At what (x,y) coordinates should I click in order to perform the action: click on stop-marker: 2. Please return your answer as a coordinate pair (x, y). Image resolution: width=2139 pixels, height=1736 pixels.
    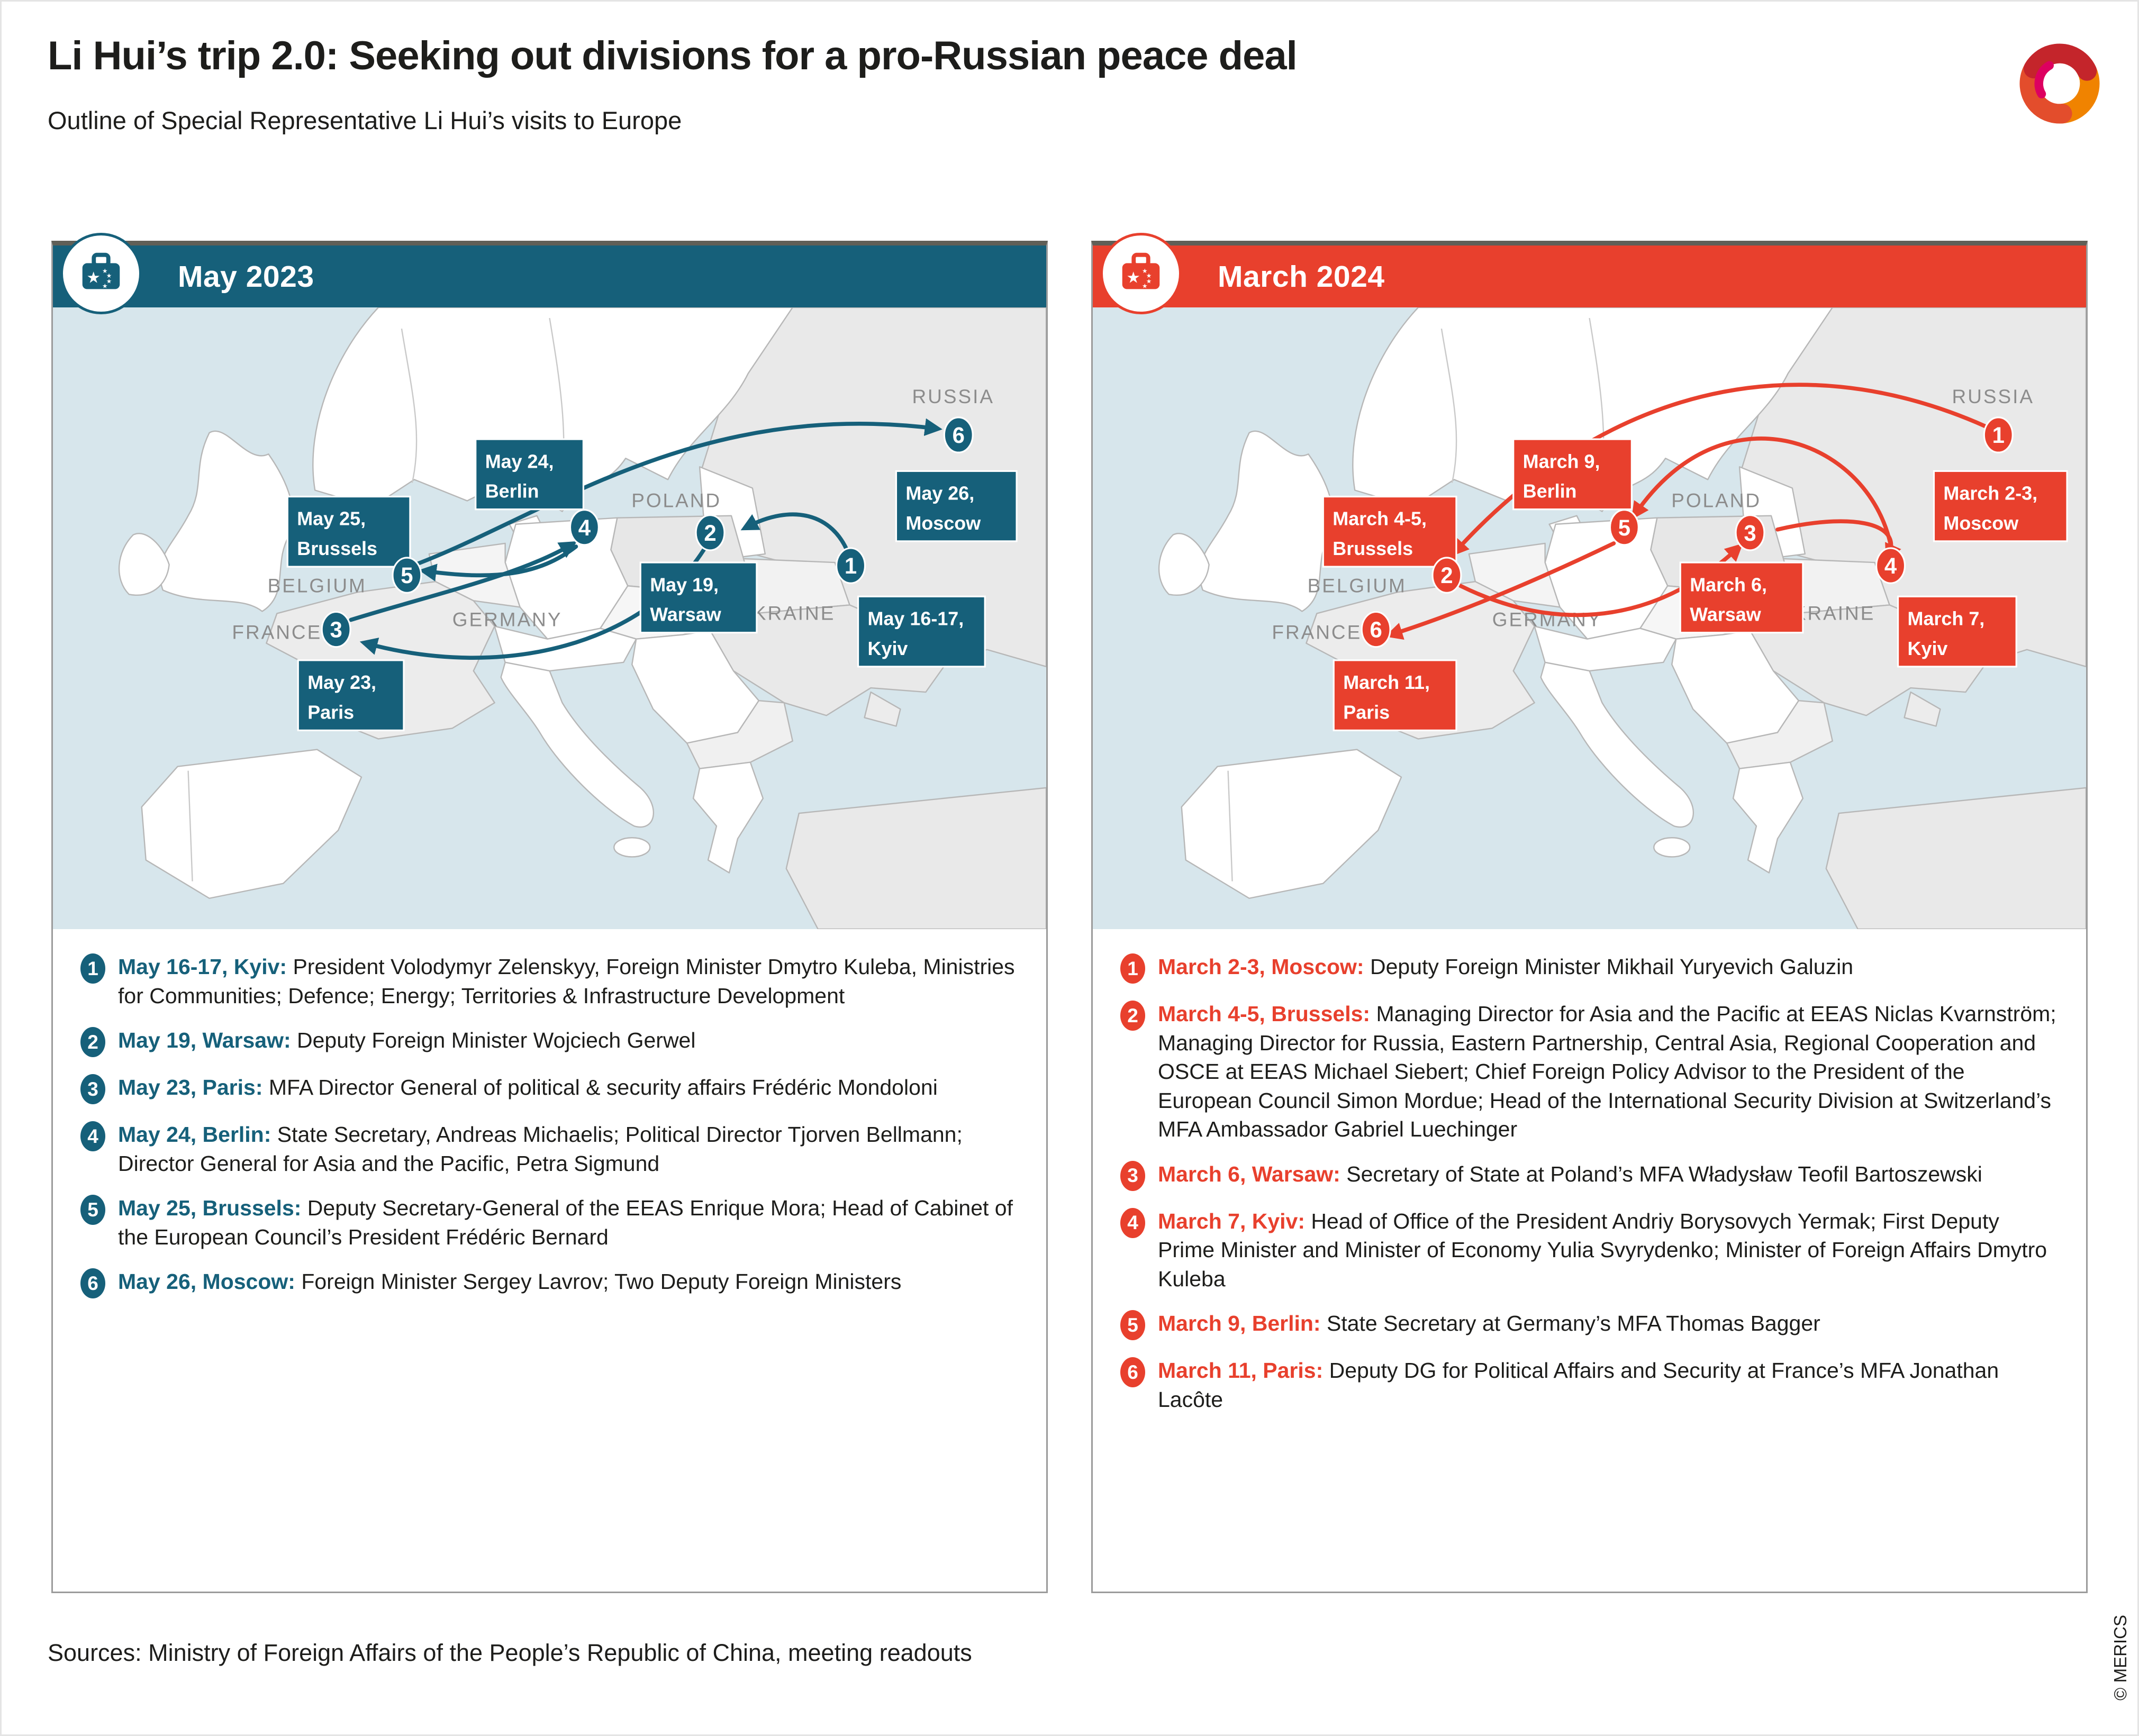
    Looking at the image, I should click on (1446, 575).